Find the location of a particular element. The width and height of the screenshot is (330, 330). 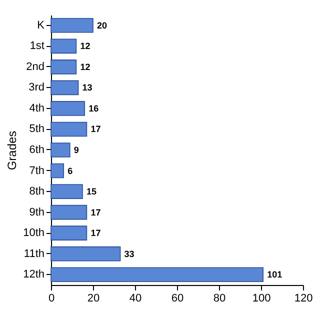

x-tick-label: 100 is located at coordinates (261, 298).